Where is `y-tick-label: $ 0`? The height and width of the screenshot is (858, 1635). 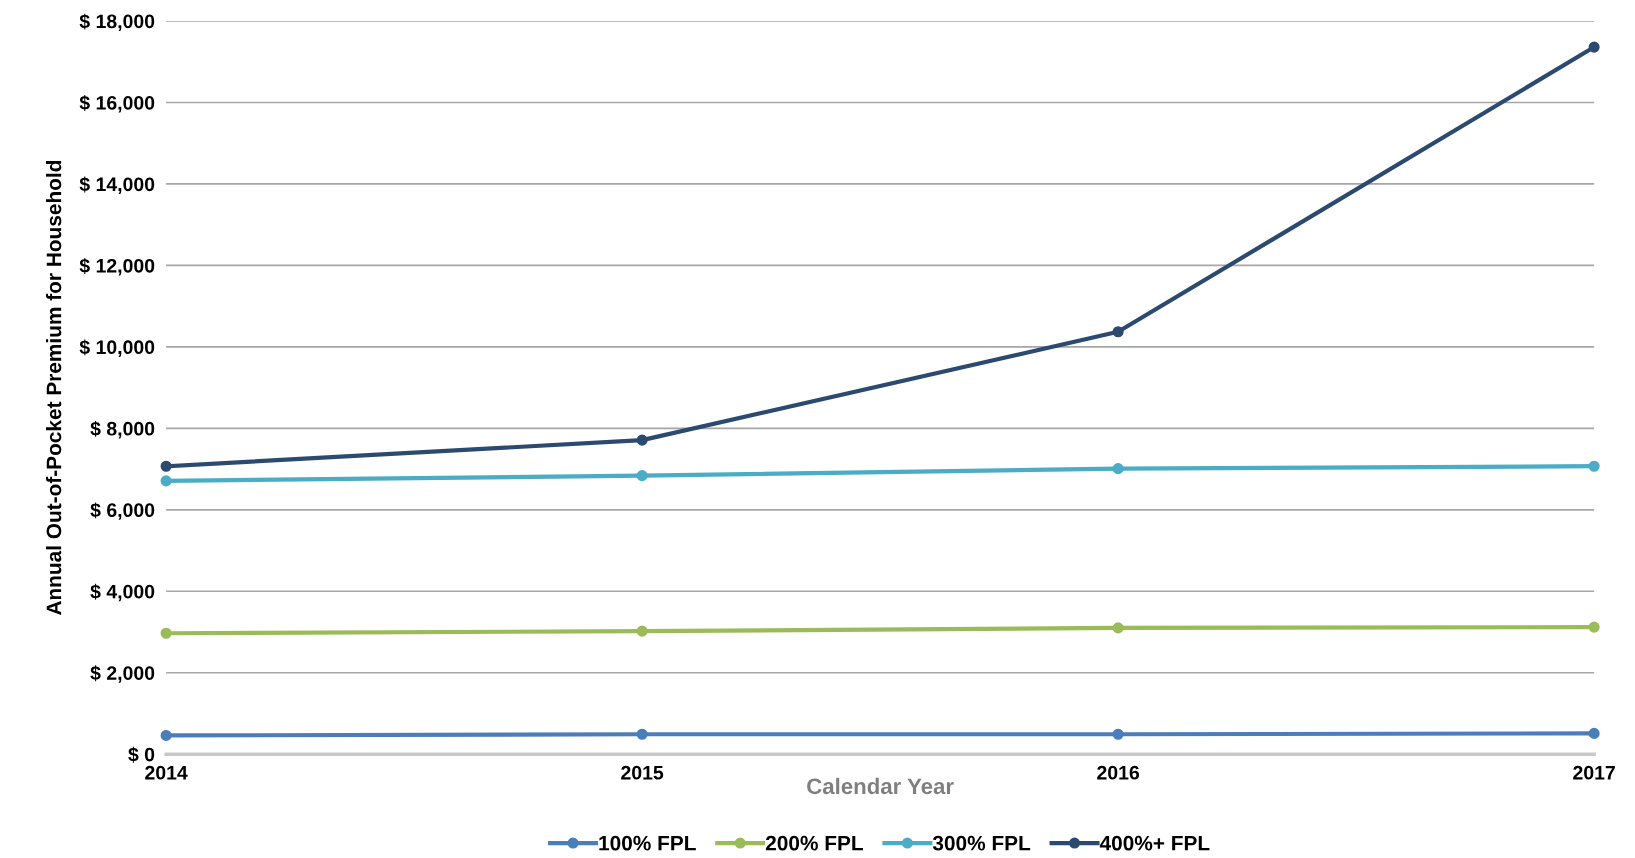
y-tick-label: $ 0 is located at coordinates (141, 754).